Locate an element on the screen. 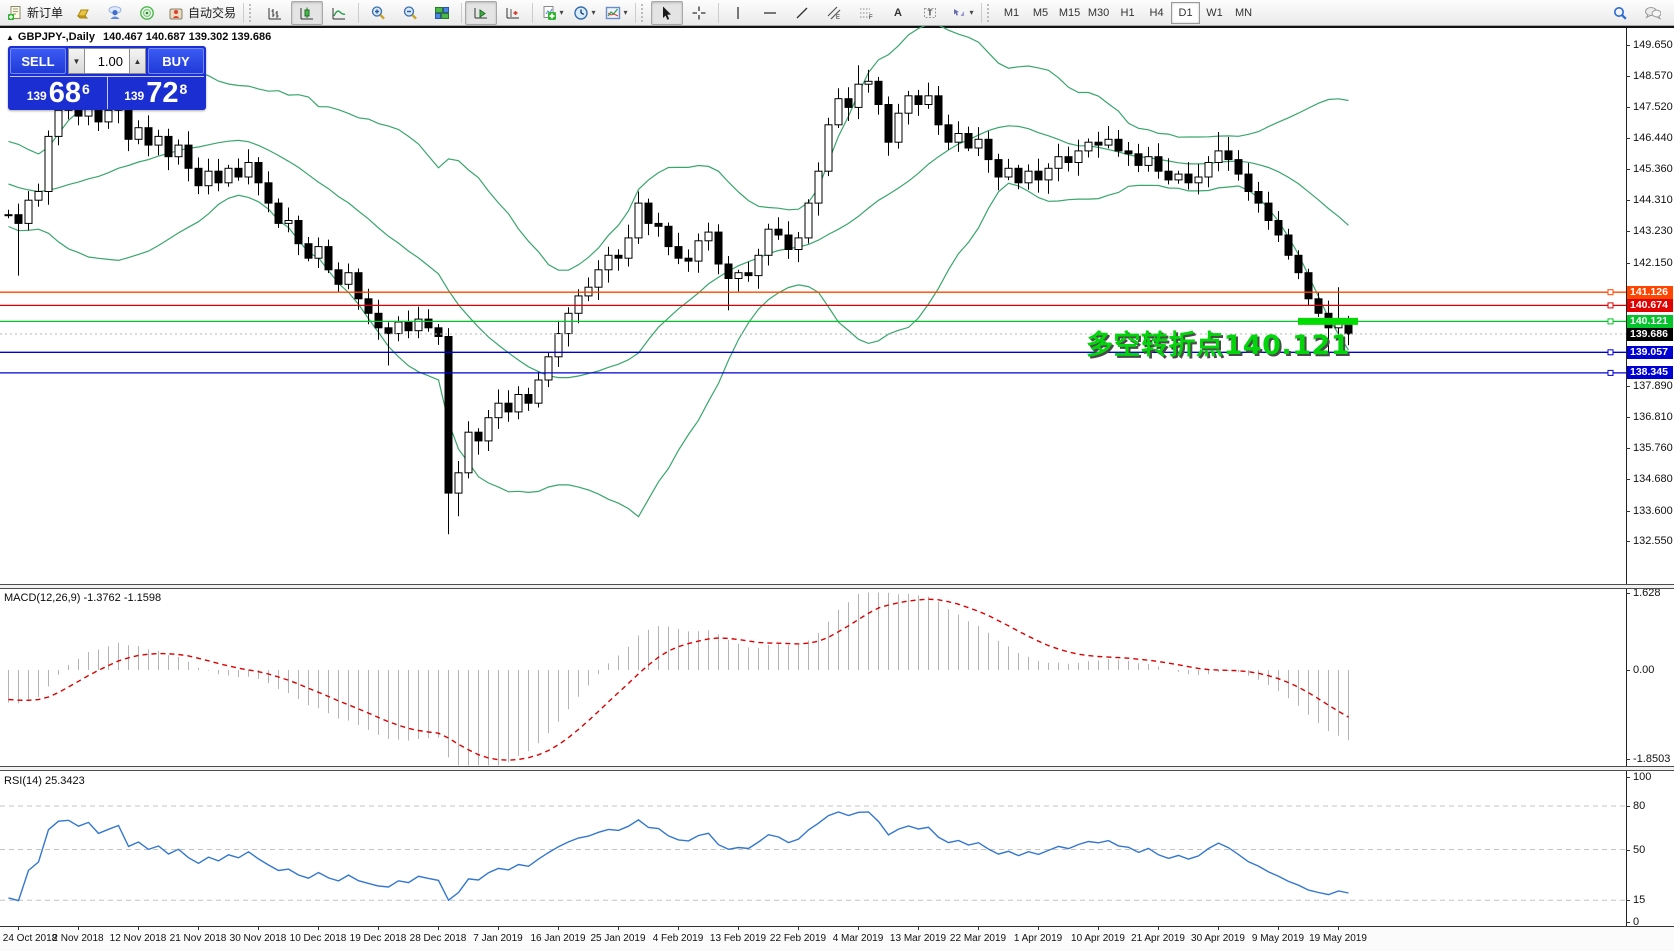 This screenshot has width=1674, height=951. channel-tool-button: E is located at coordinates (834, 13).